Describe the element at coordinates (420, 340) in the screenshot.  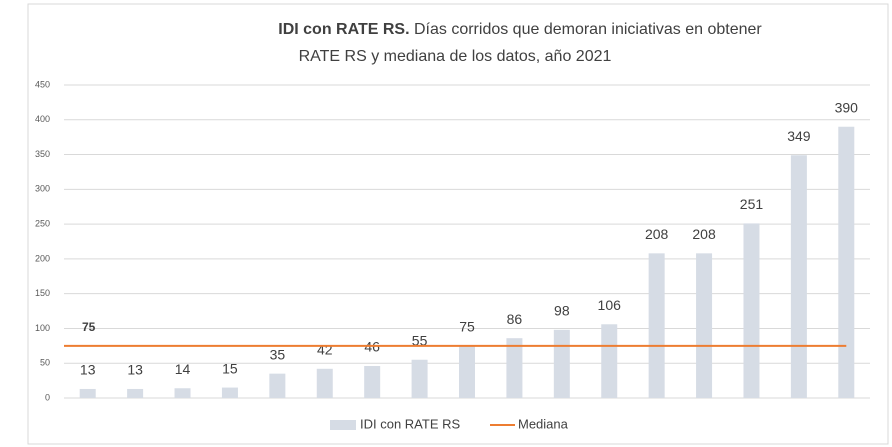
I see `value-label: 55` at that location.